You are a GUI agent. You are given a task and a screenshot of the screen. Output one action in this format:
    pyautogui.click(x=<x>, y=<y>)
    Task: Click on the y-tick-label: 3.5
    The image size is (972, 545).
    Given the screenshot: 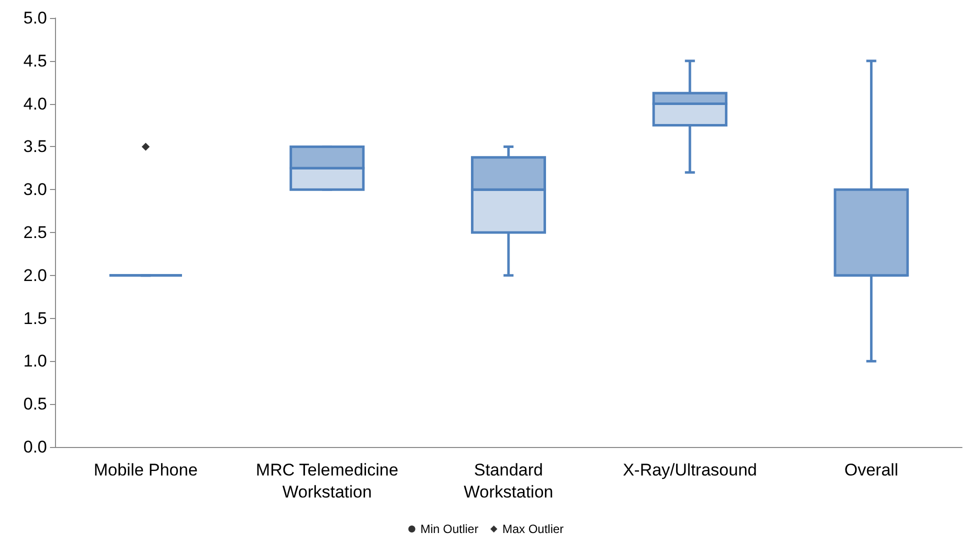 What is the action you would take?
    pyautogui.click(x=35, y=146)
    